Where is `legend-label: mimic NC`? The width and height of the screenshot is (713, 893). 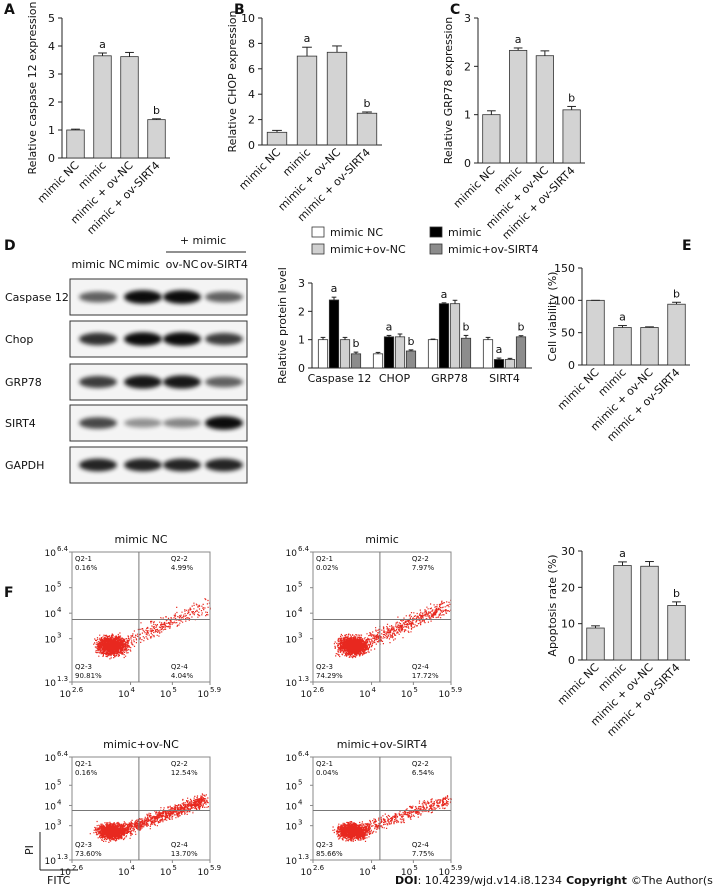
legend-label: mimic NC is located at coordinates (356, 232).